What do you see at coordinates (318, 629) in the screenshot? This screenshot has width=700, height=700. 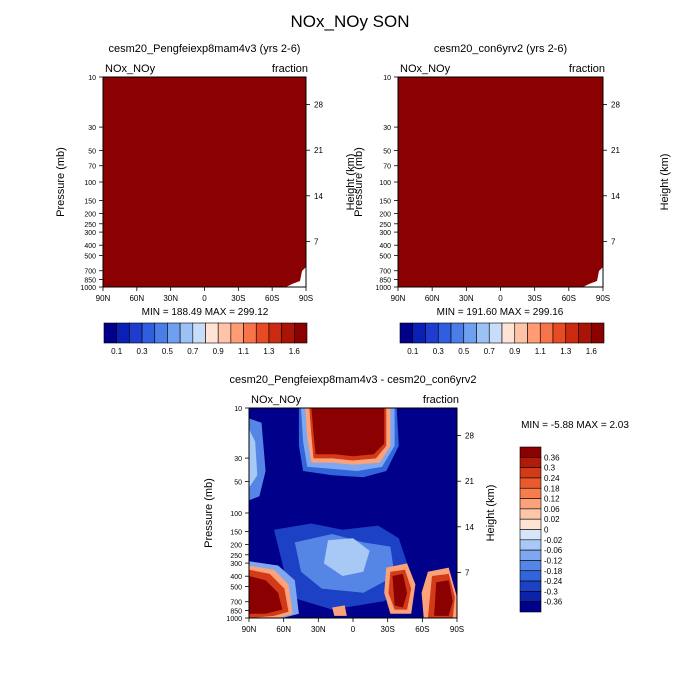 I see `x-tick-label: 30N` at bounding box center [318, 629].